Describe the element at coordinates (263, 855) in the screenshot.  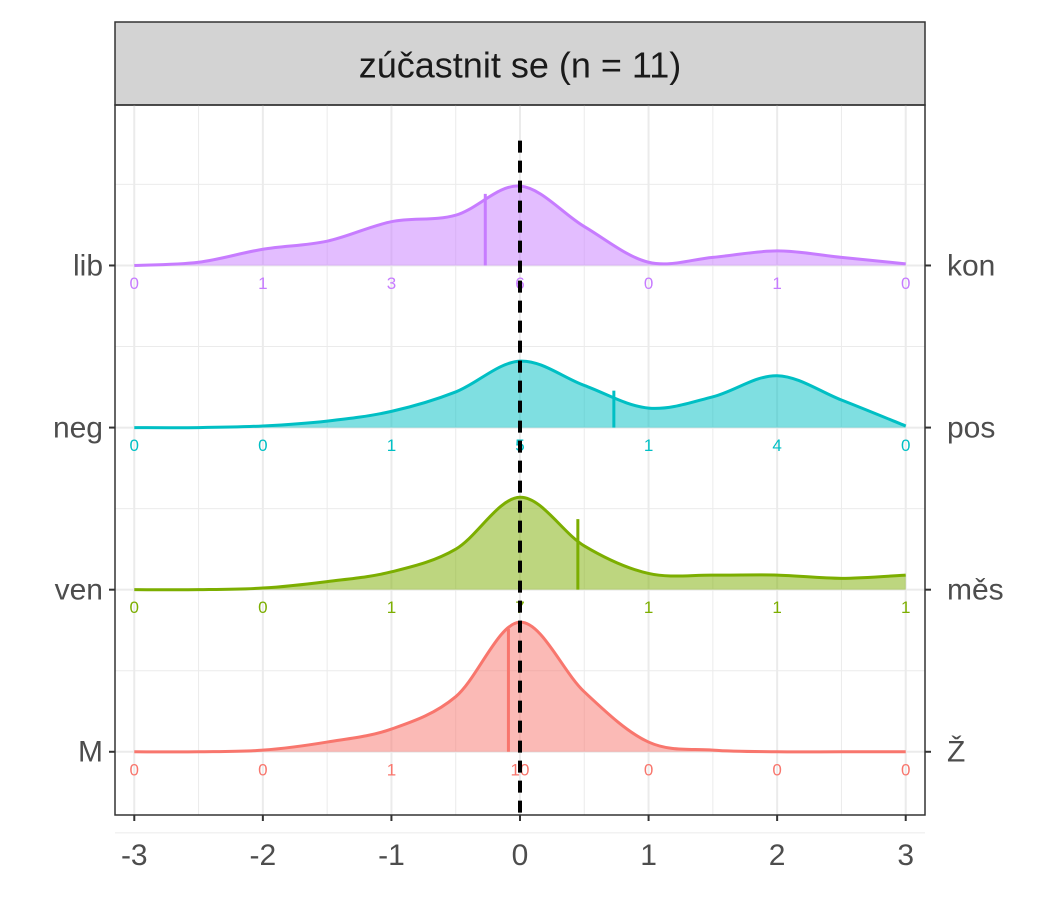
I see `x-tick-label: -2` at that location.